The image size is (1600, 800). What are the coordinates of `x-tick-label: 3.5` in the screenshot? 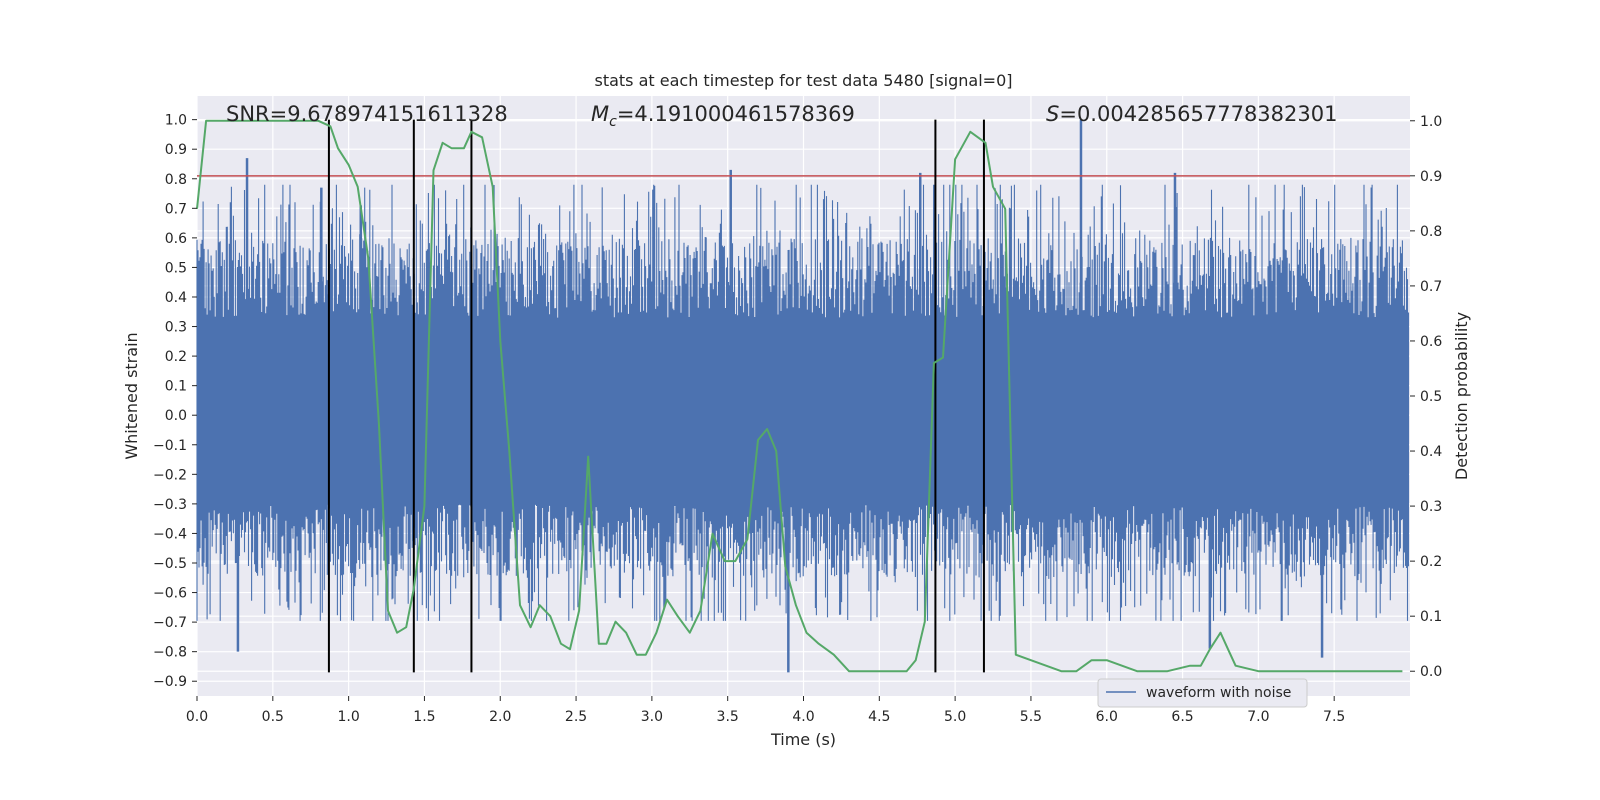 It's located at (728, 717).